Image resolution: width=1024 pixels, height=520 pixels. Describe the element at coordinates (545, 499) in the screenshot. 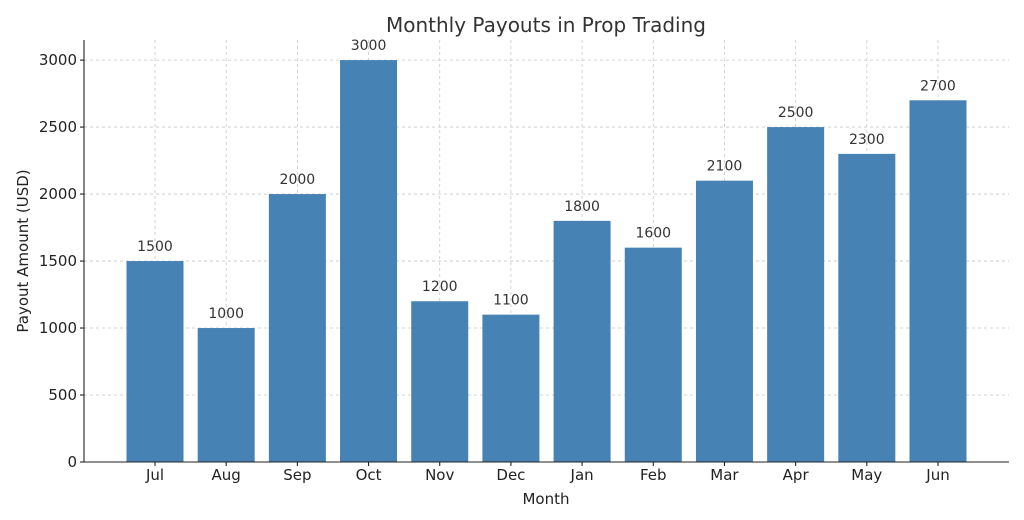

I see `x-axis-label: Month` at that location.